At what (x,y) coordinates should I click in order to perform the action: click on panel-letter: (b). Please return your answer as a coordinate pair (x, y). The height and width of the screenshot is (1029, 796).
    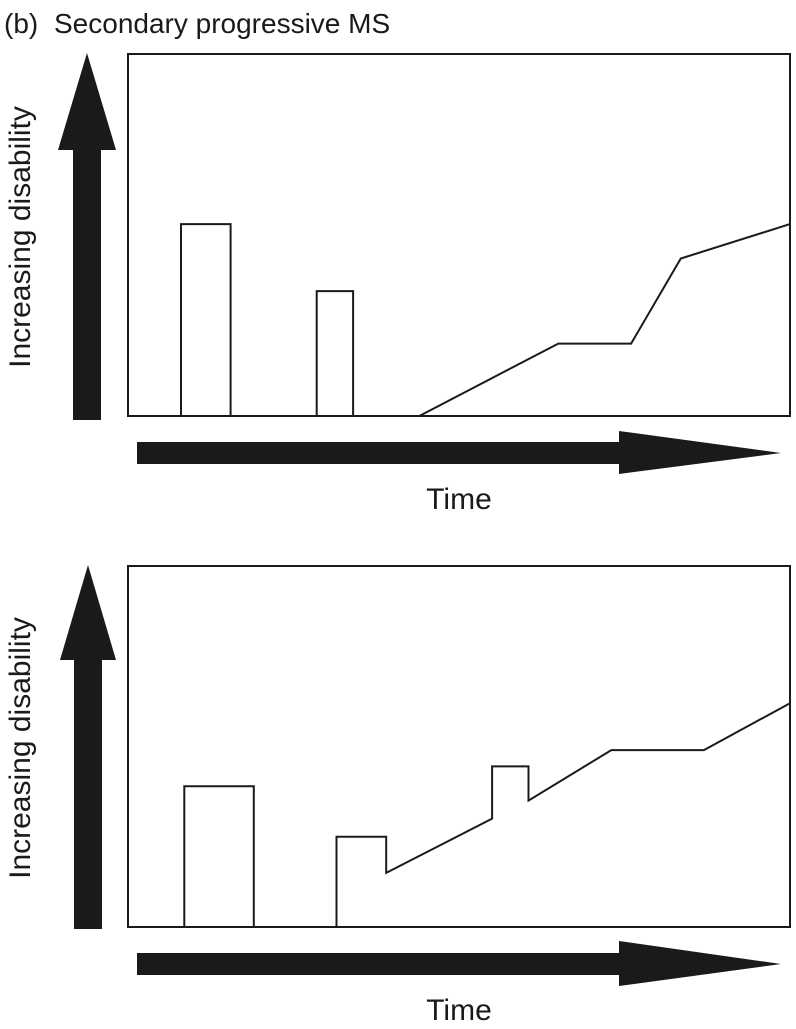
    Looking at the image, I should click on (21, 23).